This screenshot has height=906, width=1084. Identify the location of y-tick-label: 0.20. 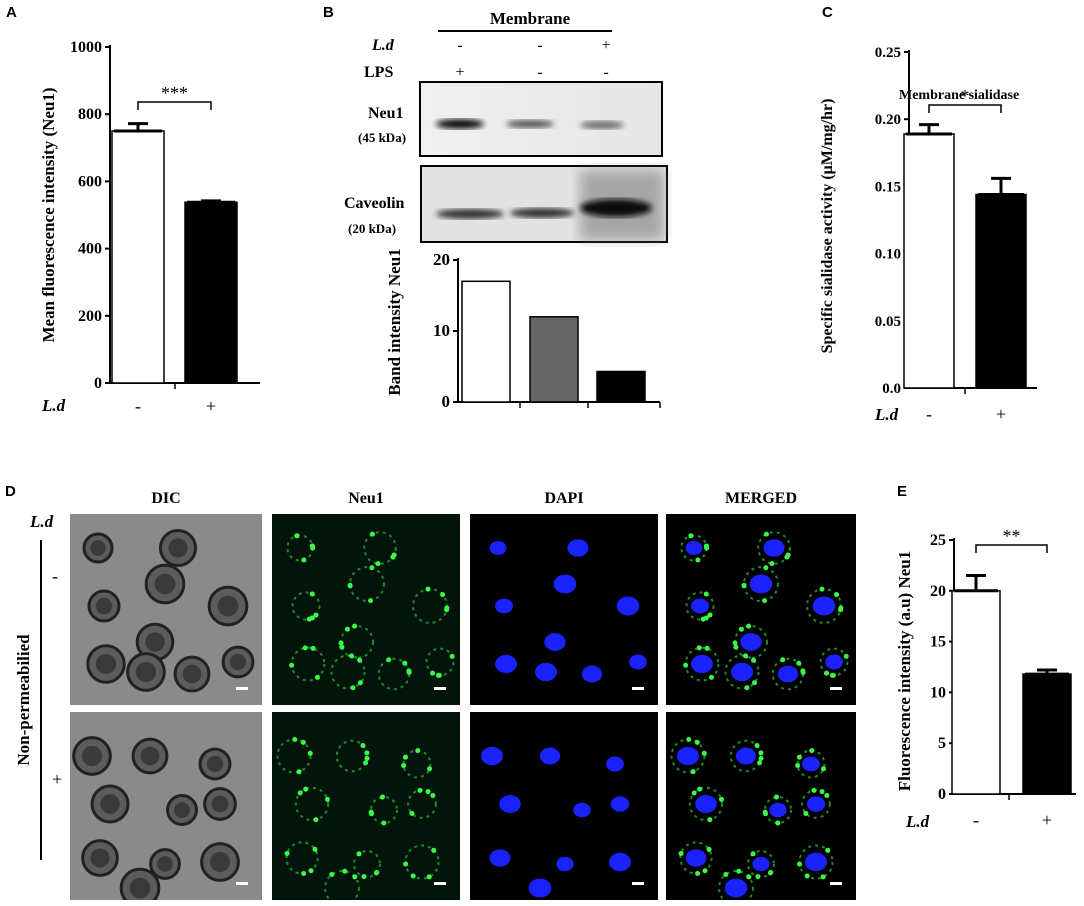
(888, 120).